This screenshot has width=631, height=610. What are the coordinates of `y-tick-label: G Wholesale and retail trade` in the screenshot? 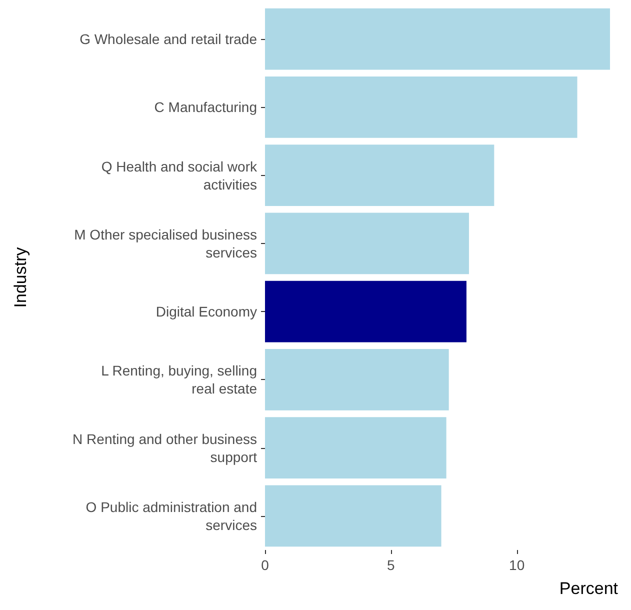 It's located at (169, 39).